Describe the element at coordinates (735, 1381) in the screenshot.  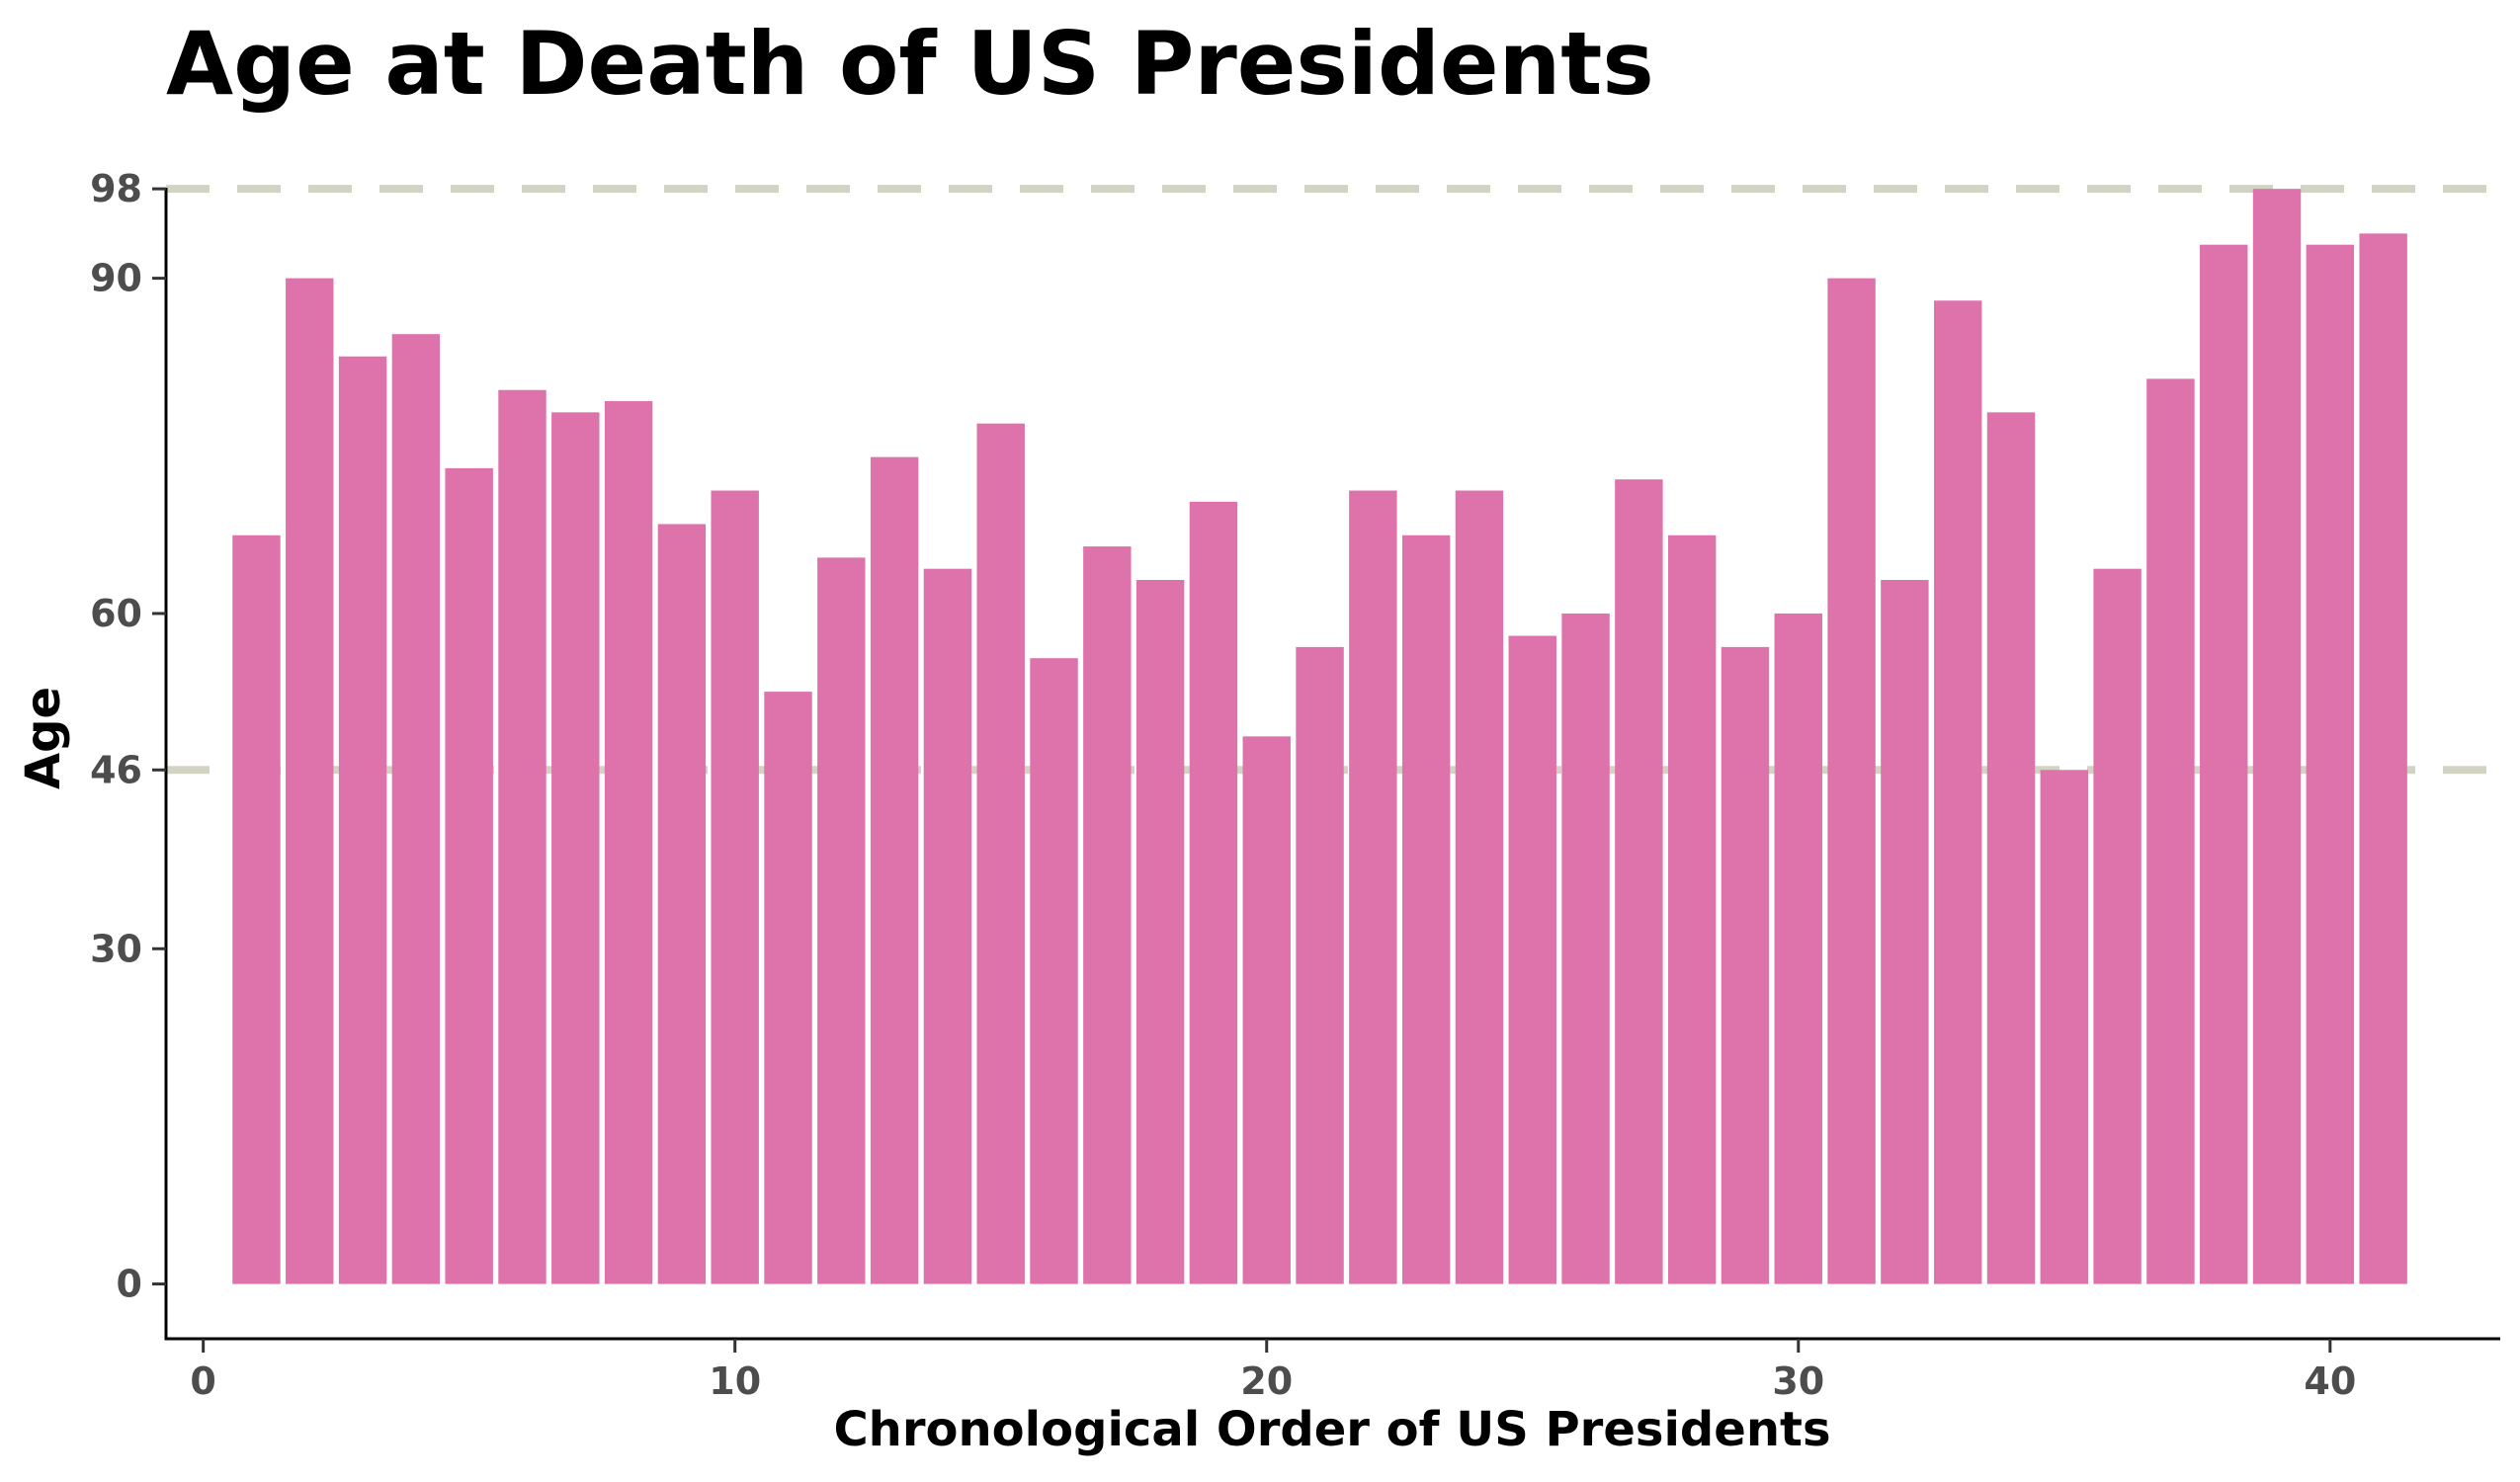
I see `x-tick-label-10: 10` at that location.